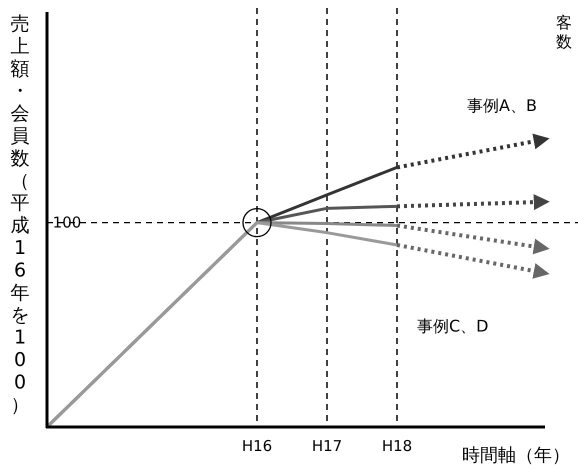 The image size is (578, 469). I want to click on x-tick-label: H18, so click(397, 446).